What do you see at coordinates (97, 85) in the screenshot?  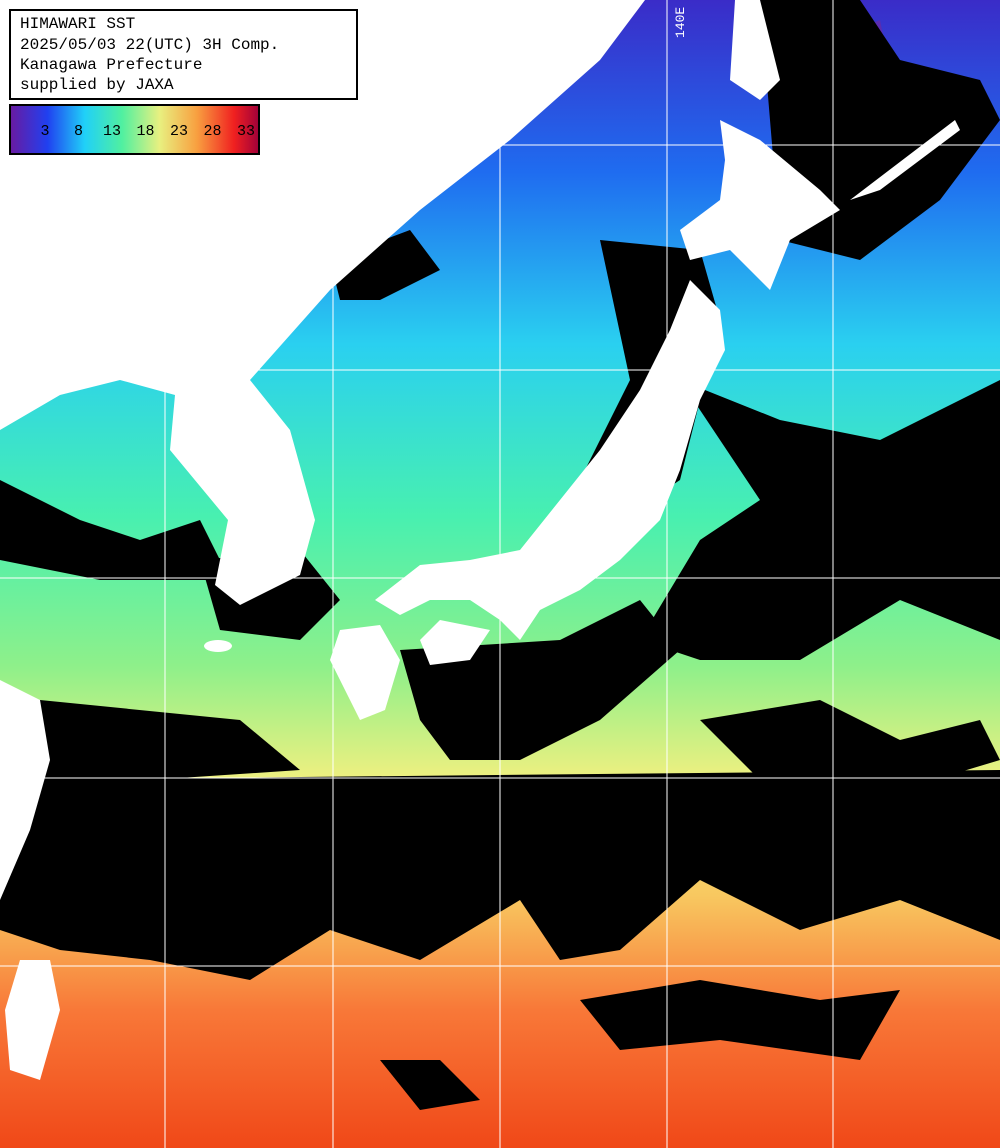 I see `header-line: supplied by JAXA` at bounding box center [97, 85].